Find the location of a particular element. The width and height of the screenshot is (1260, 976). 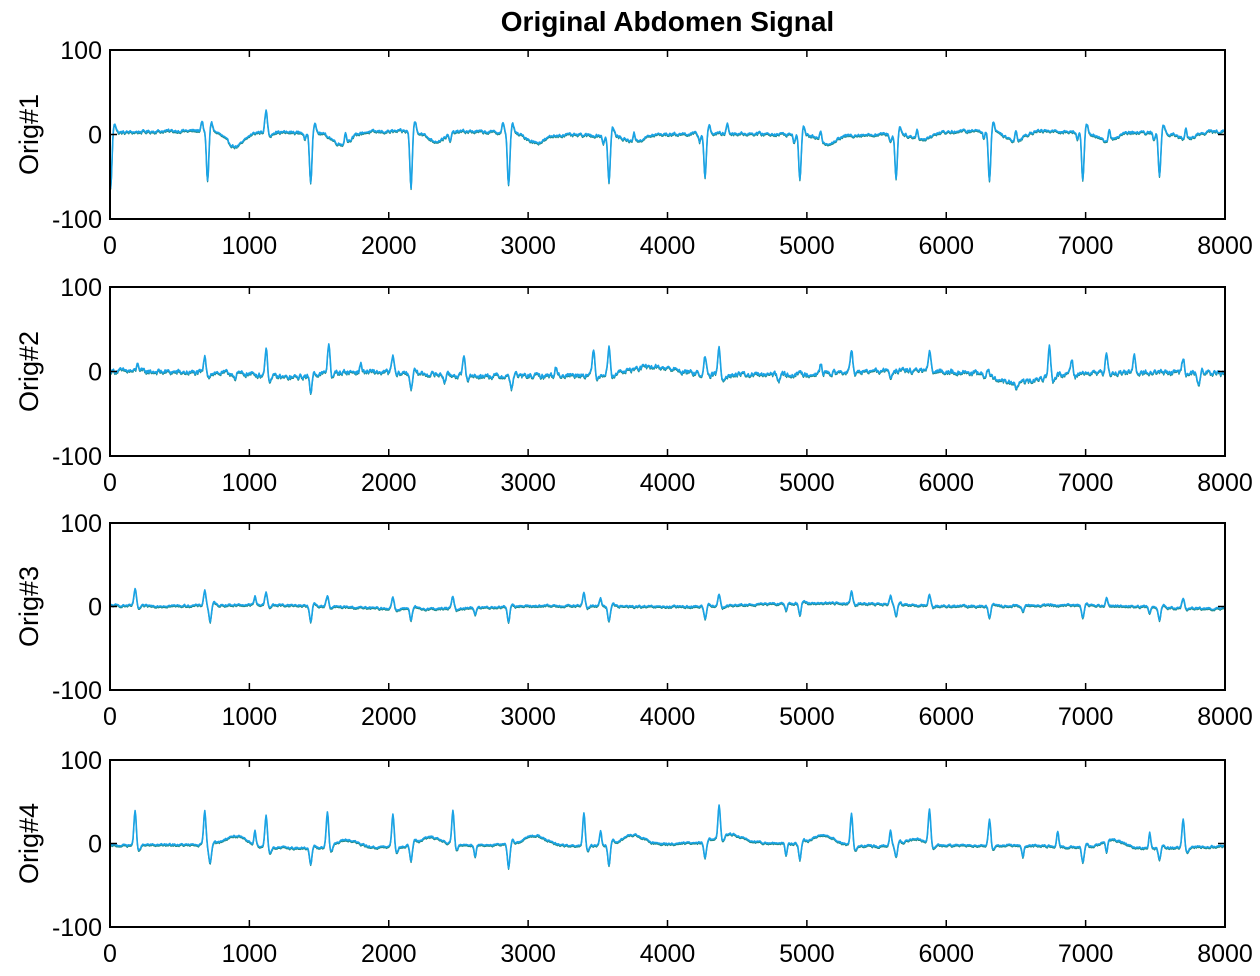

chart-title: Original Abdomen Signal is located at coordinates (667, 21).